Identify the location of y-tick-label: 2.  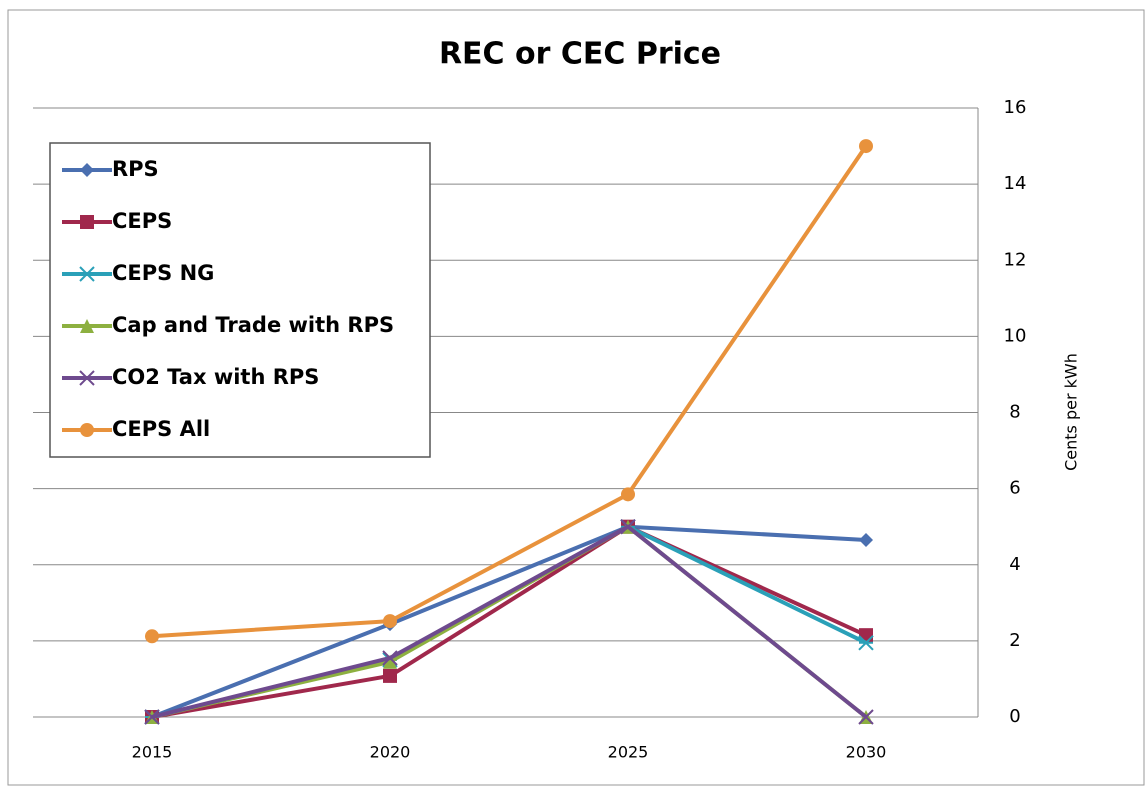
(1014, 640).